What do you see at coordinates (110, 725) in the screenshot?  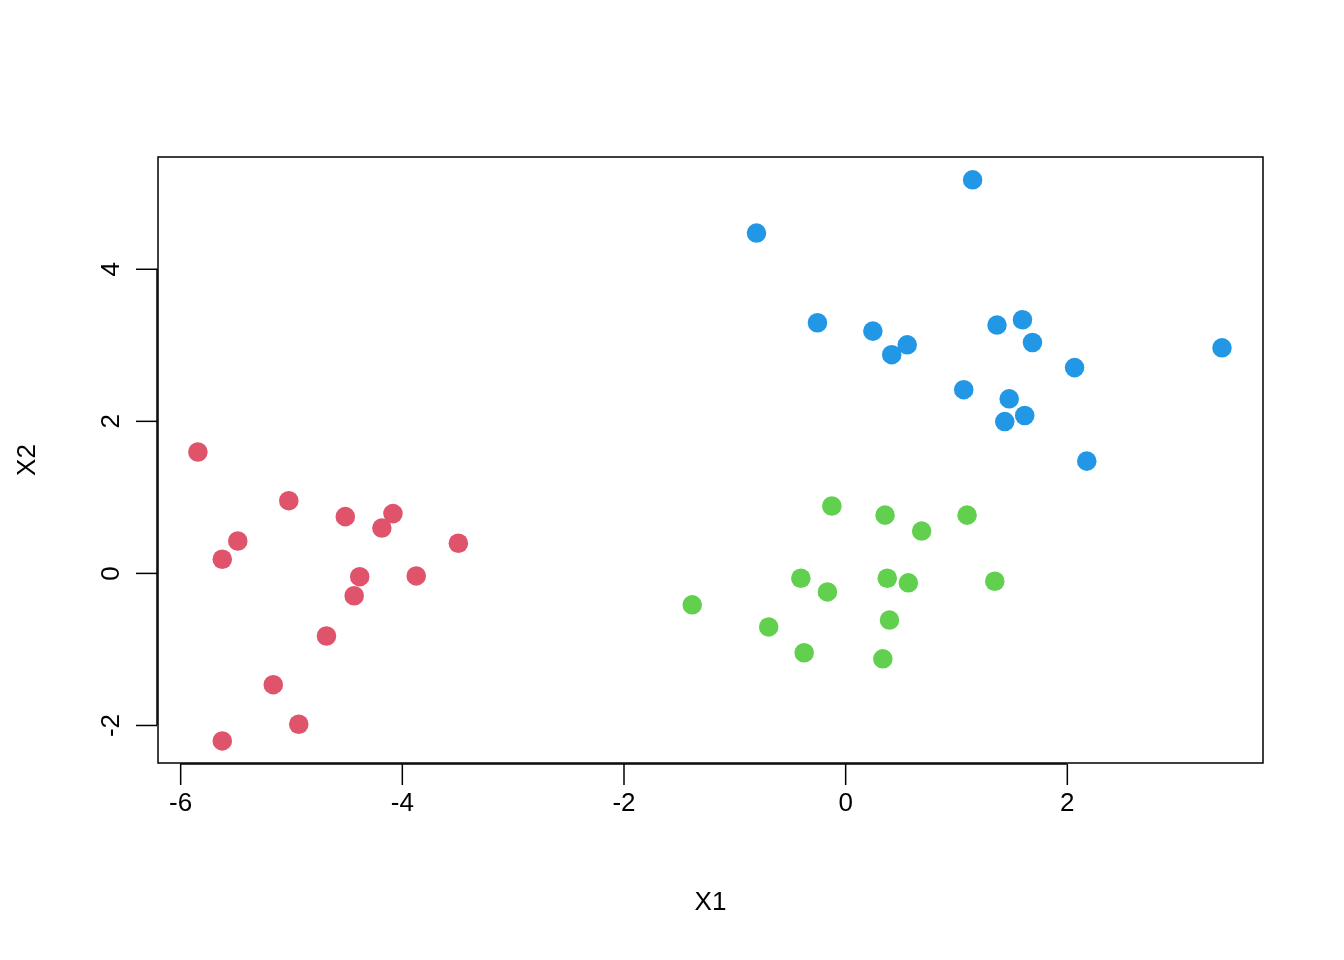 I see `y-tick-label: -2` at bounding box center [110, 725].